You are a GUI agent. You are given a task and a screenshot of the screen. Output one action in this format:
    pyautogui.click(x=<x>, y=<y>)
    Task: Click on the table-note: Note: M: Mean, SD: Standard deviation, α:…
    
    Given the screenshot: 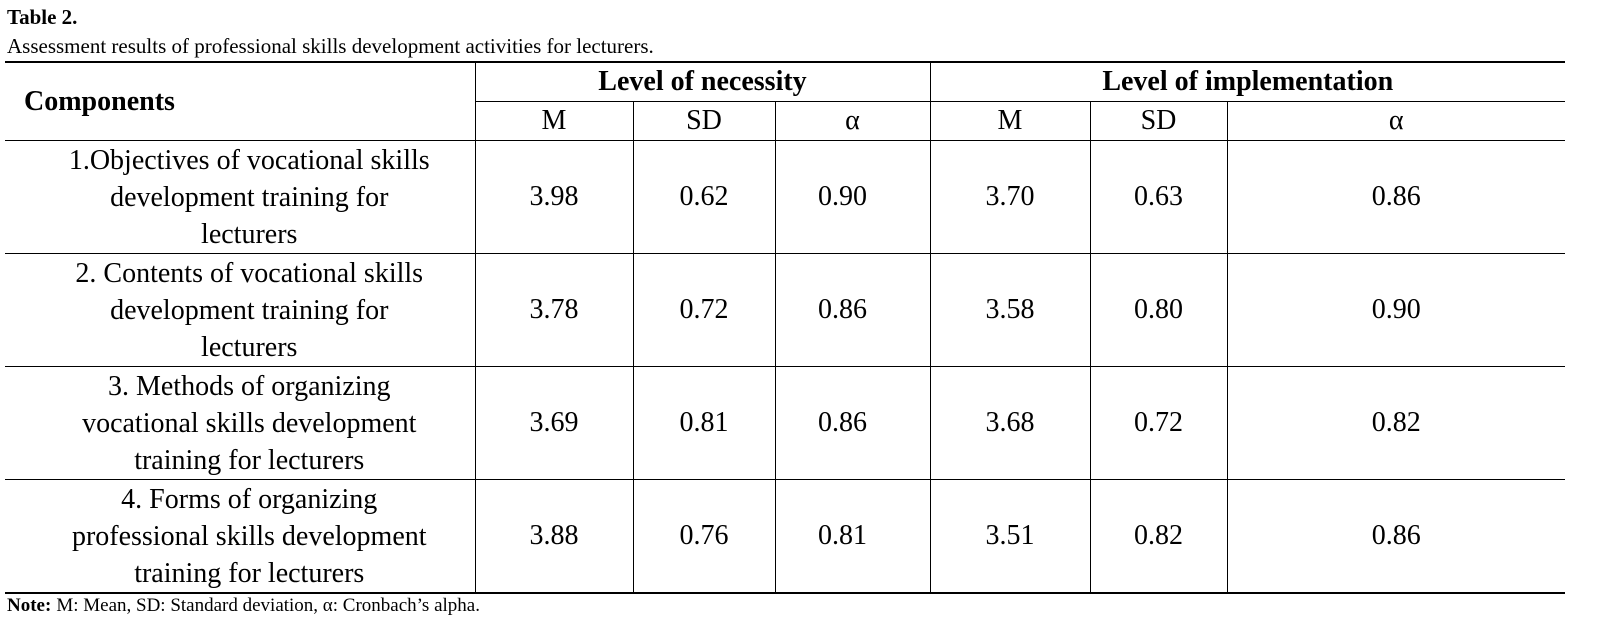 What is the action you would take?
    pyautogui.click(x=243, y=606)
    